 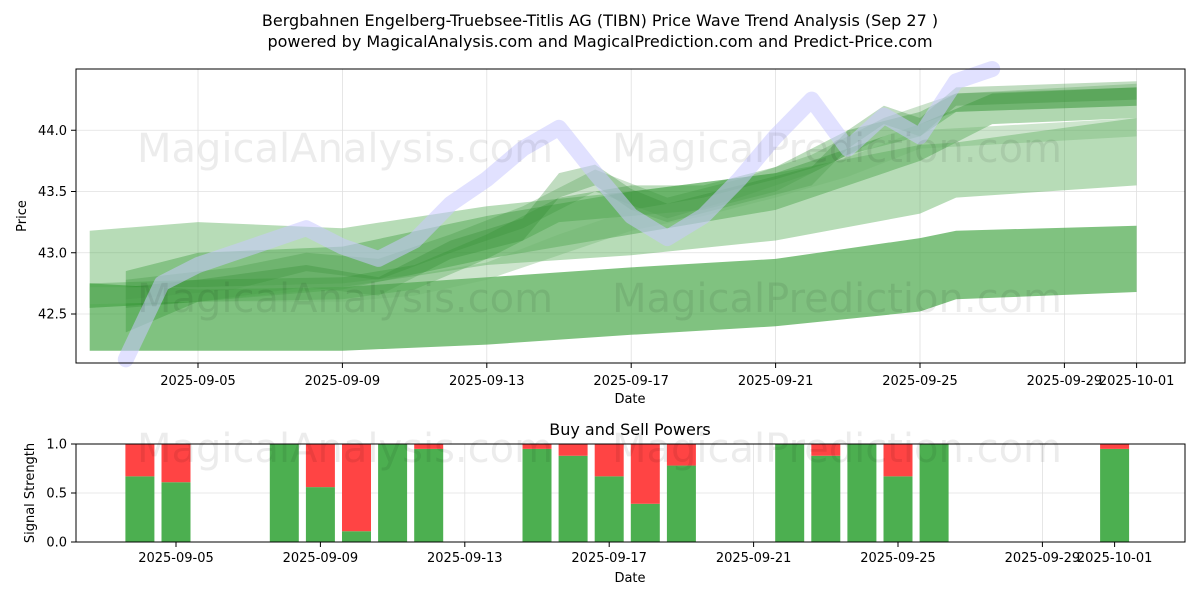 What do you see at coordinates (776, 381) in the screenshot?
I see `top-x-tick-label-4: 2025-09-21` at bounding box center [776, 381].